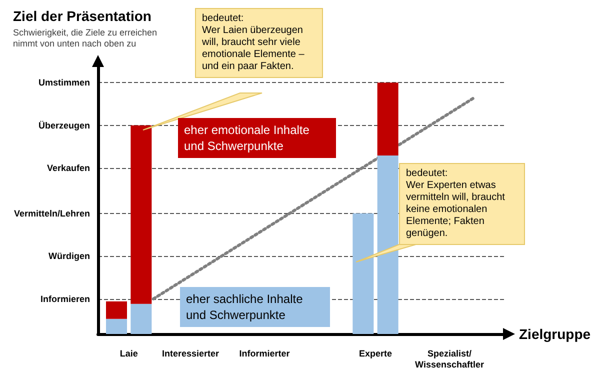 Image resolution: width=600 pixels, height=379 pixels. I want to click on x-axis-title: Zielgruppe, so click(555, 334).